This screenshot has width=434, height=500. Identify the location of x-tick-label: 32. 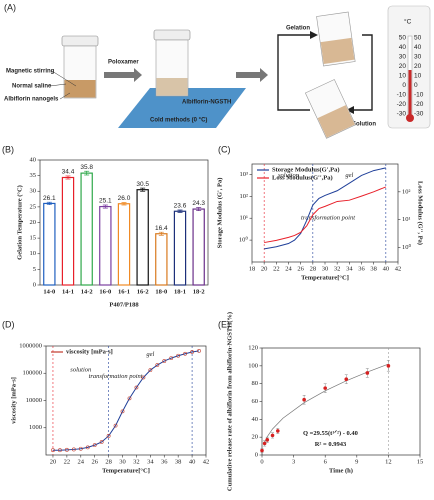
(337, 268).